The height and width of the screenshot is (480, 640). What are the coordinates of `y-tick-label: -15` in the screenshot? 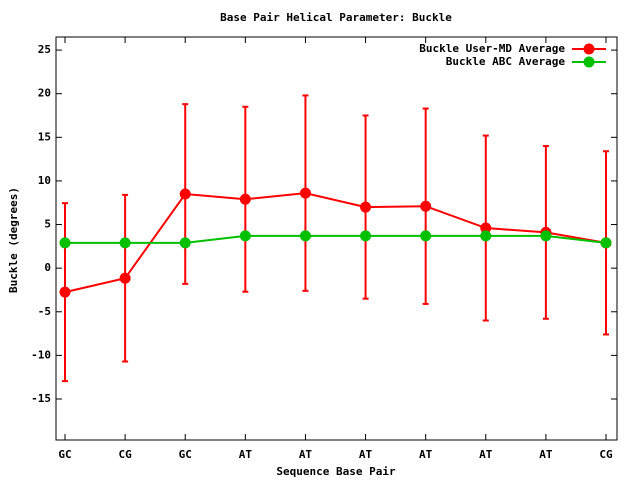 It's located at (41, 398).